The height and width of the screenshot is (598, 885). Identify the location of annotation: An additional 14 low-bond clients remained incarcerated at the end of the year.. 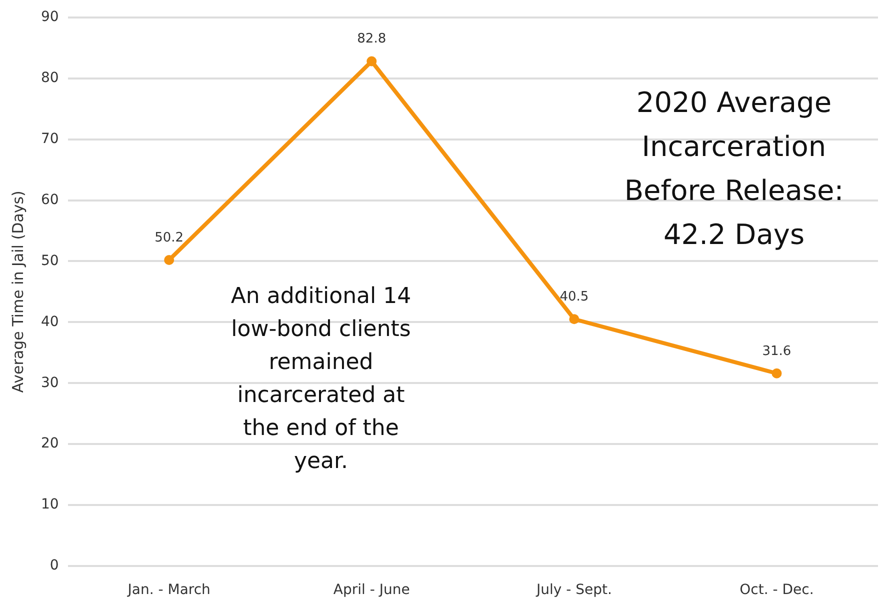
(321, 379).